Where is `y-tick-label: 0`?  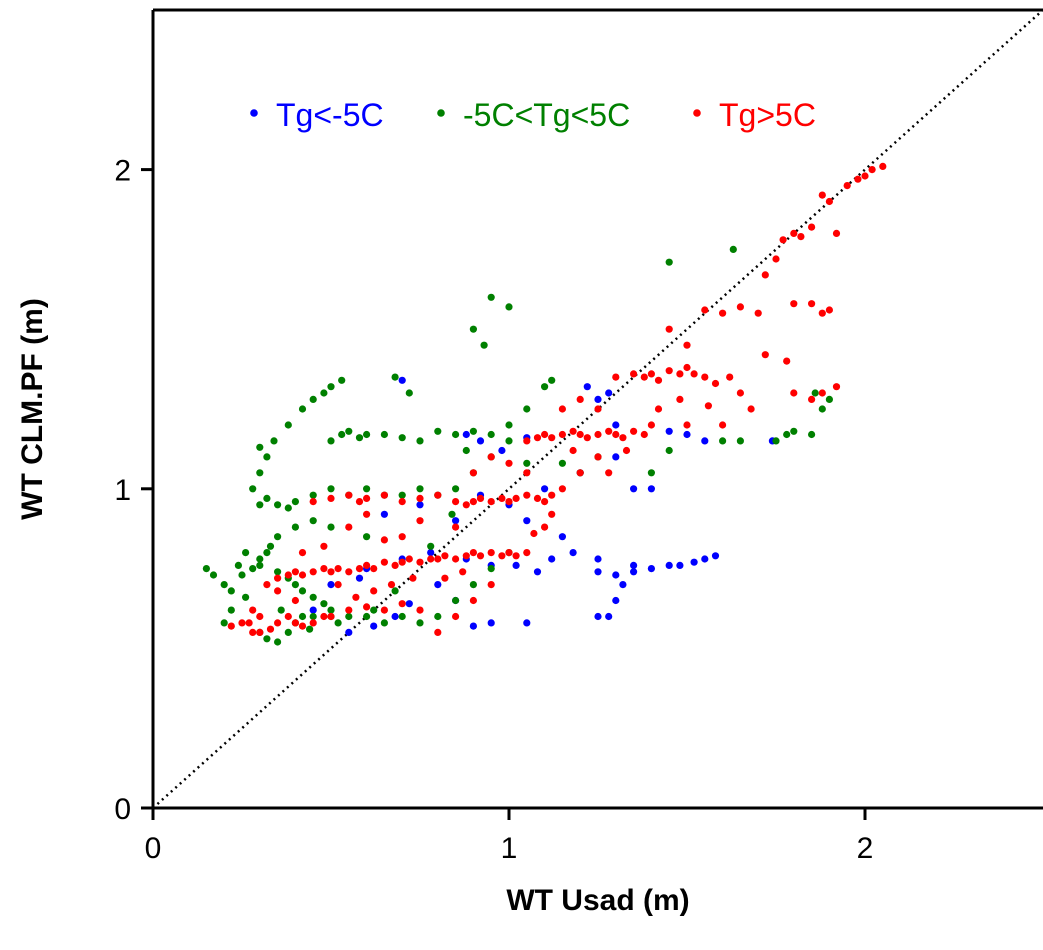
y-tick-label: 0 is located at coordinates (122, 809).